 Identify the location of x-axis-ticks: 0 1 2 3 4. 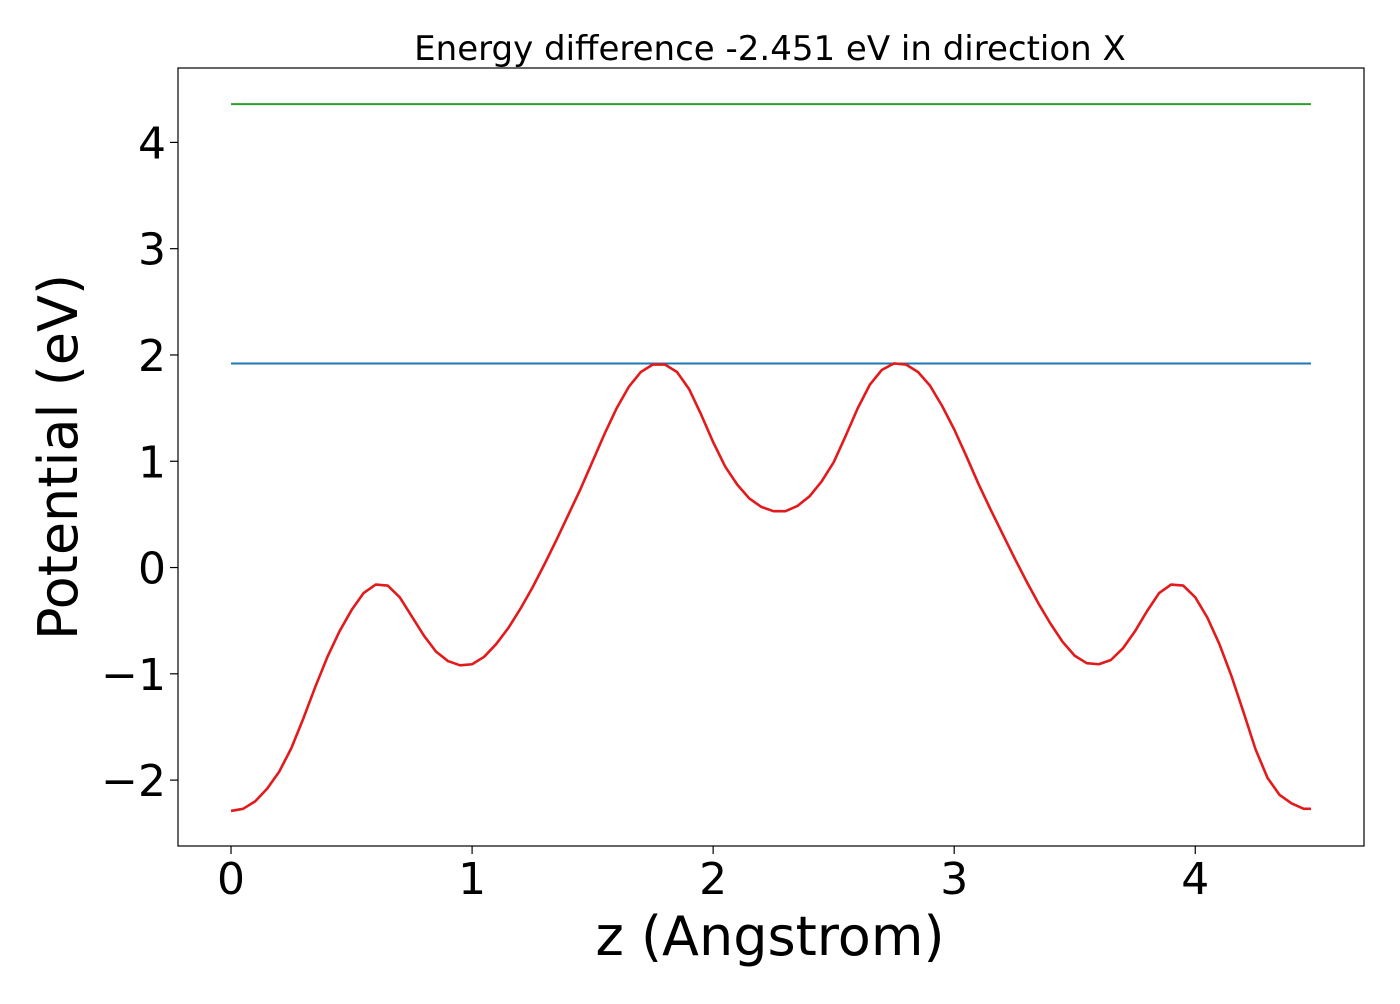
(713, 875).